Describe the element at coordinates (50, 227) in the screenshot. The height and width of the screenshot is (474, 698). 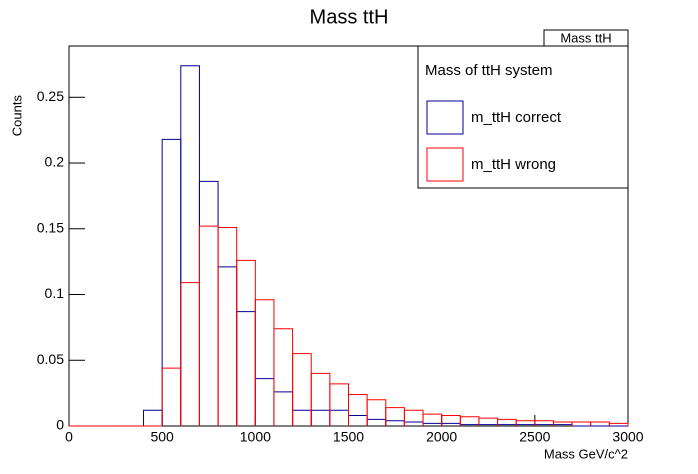
I see `y-tick-label: 0.15` at that location.